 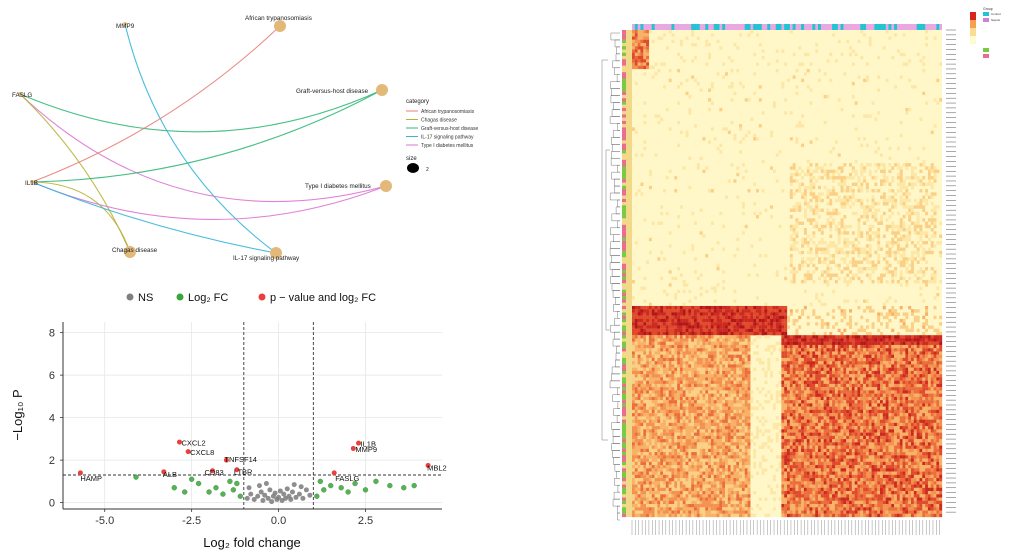 I want to click on volcano-point-label: CXCL8, so click(x=202, y=452).